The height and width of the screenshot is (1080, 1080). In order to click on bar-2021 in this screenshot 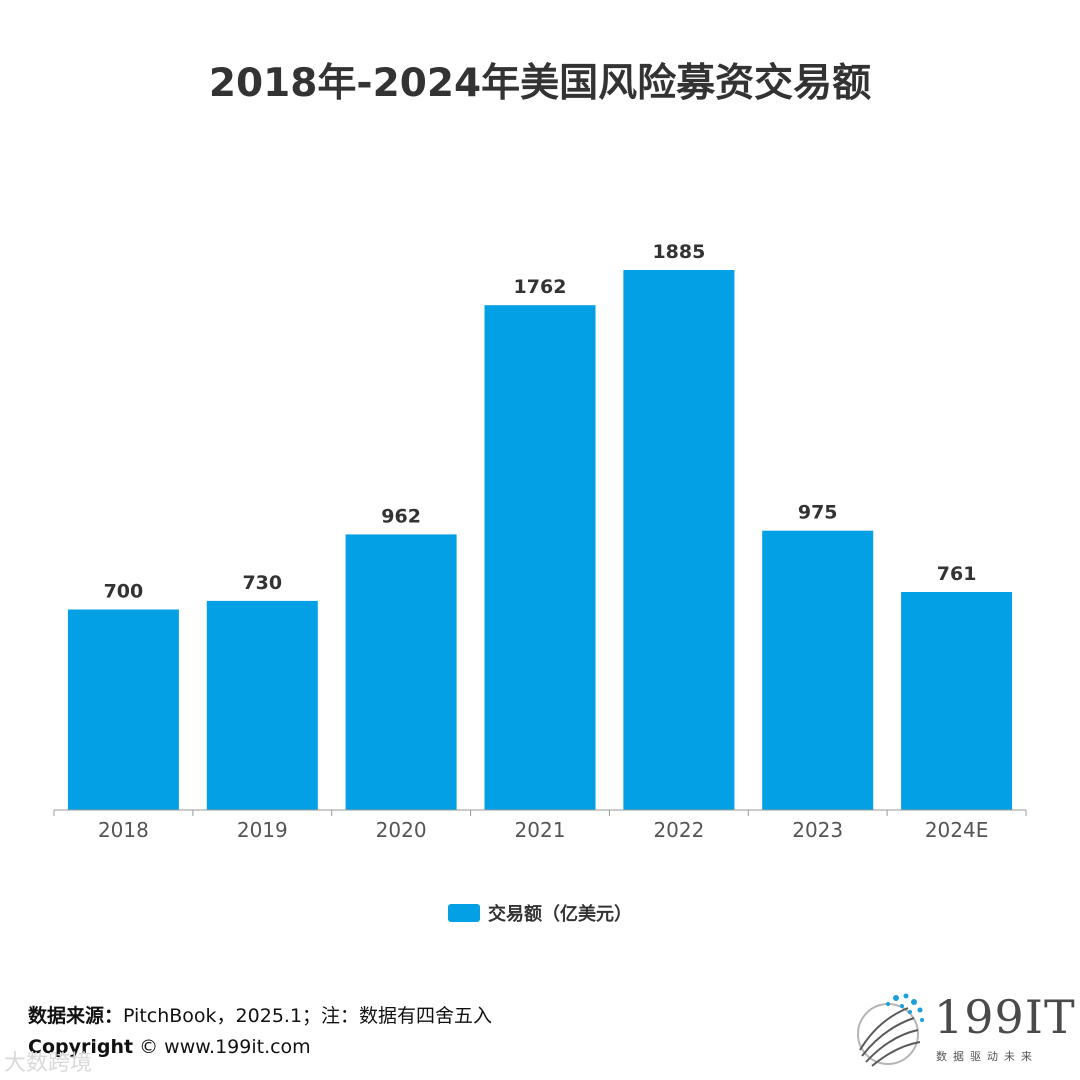, I will do `click(540, 557)`.